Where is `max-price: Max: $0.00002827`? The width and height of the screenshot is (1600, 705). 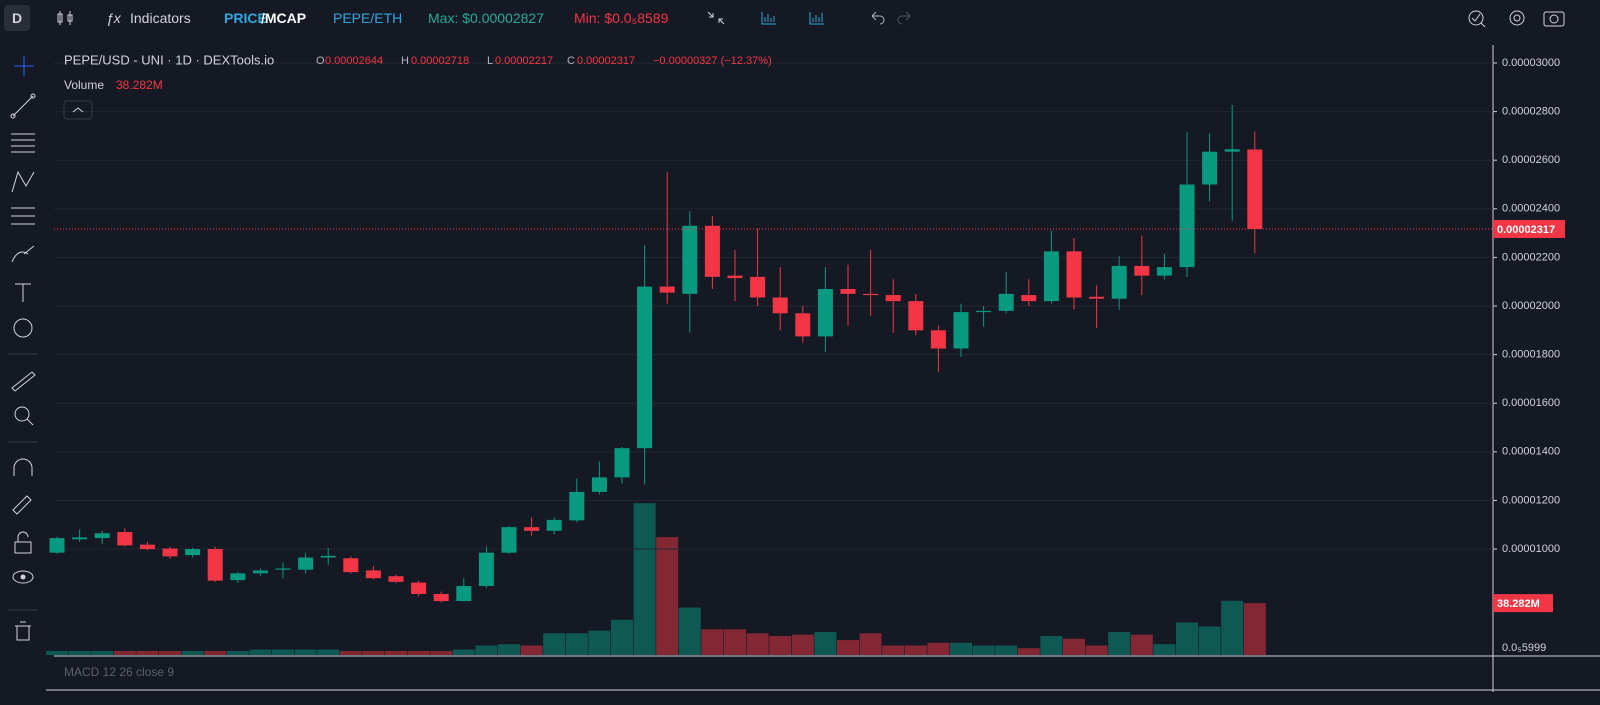 max-price: Max: $0.00002827 is located at coordinates (486, 18).